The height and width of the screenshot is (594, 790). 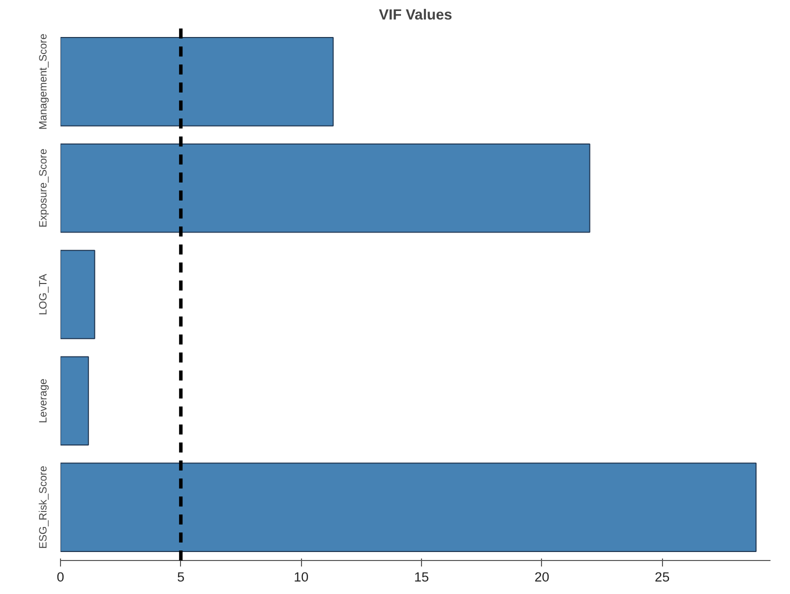 What do you see at coordinates (44, 507) in the screenshot?
I see `y-tick-label: ESG_Risk_Score` at bounding box center [44, 507].